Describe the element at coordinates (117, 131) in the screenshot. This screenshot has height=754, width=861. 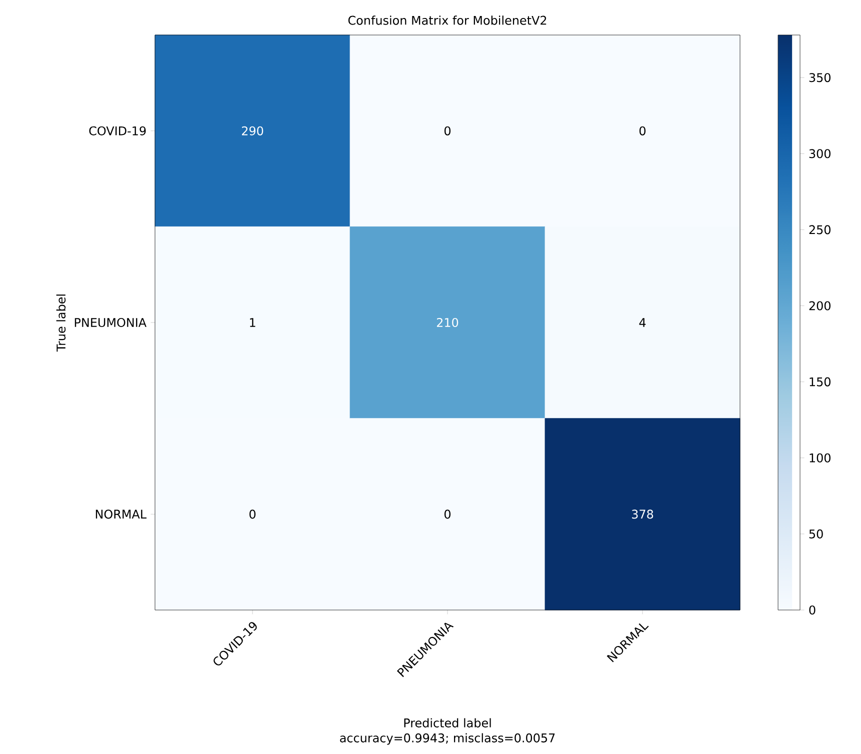
I see `y-tick-label: COVID-19` at that location.